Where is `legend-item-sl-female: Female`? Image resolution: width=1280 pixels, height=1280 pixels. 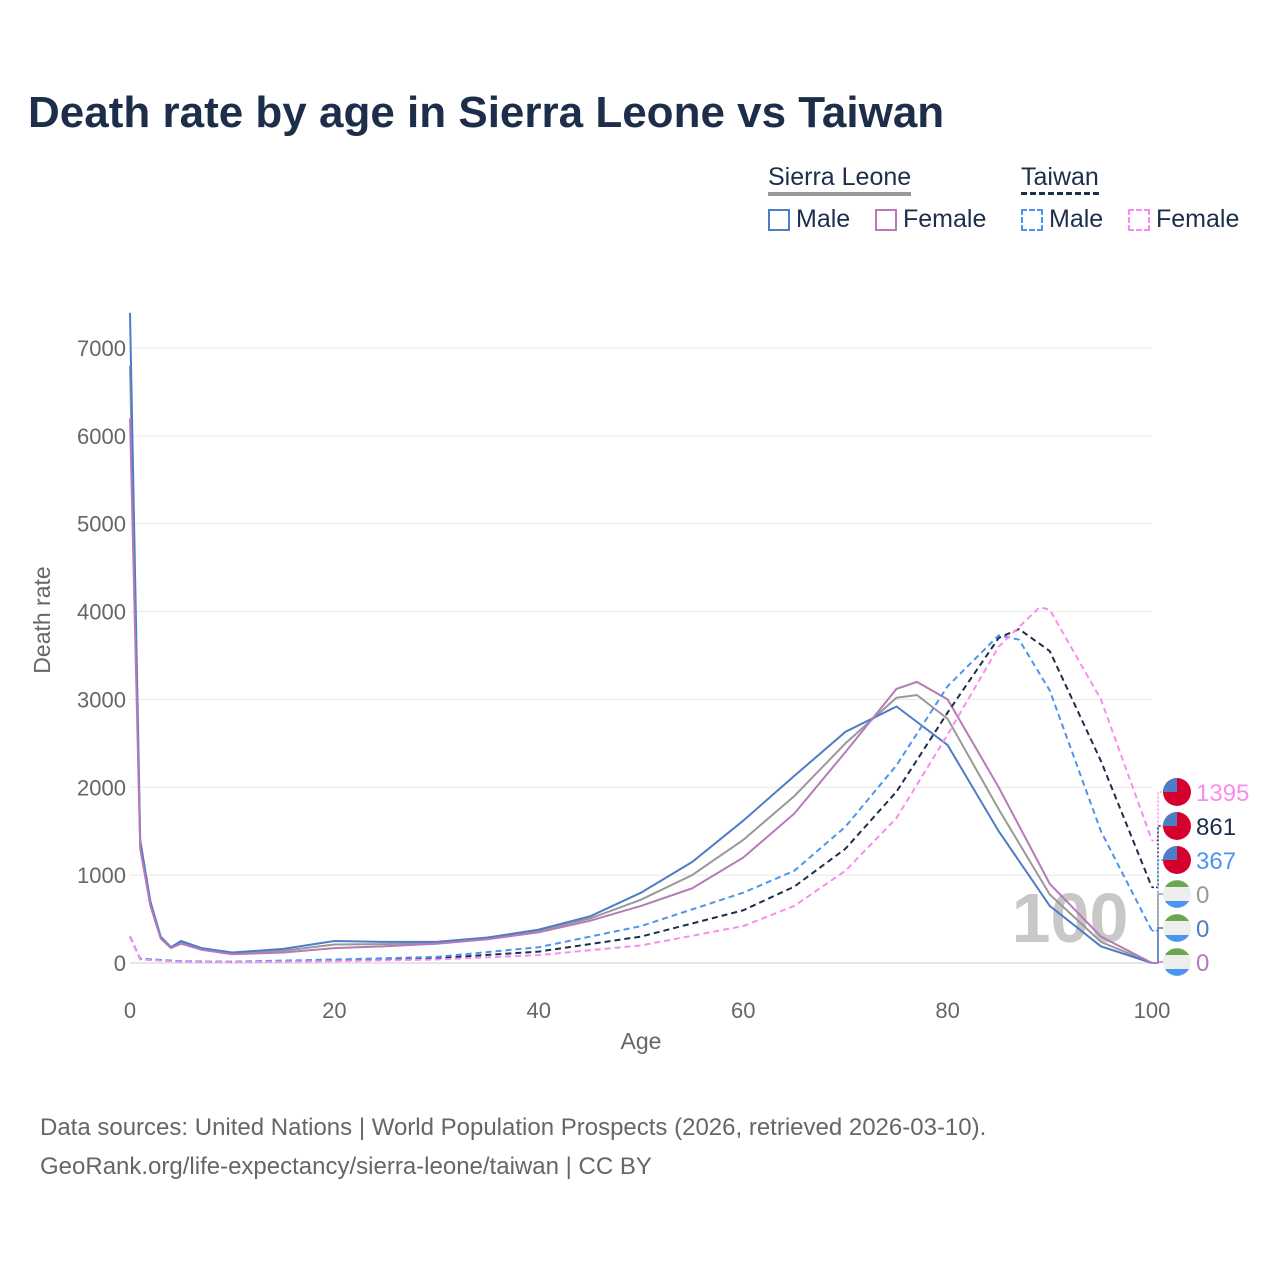
legend-item-sl-female: Female is located at coordinates (930, 219).